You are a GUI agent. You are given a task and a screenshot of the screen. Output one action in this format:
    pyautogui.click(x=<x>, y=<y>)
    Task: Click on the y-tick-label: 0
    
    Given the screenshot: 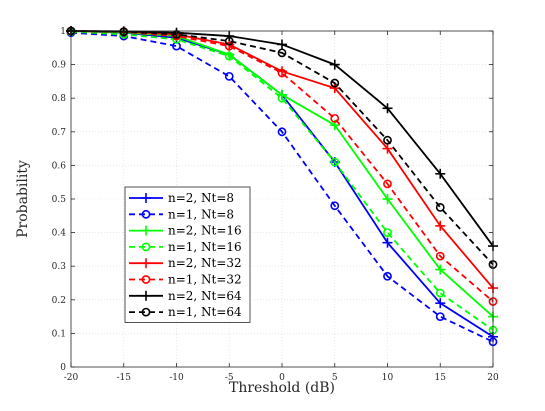 What is the action you would take?
    pyautogui.click(x=63, y=368)
    